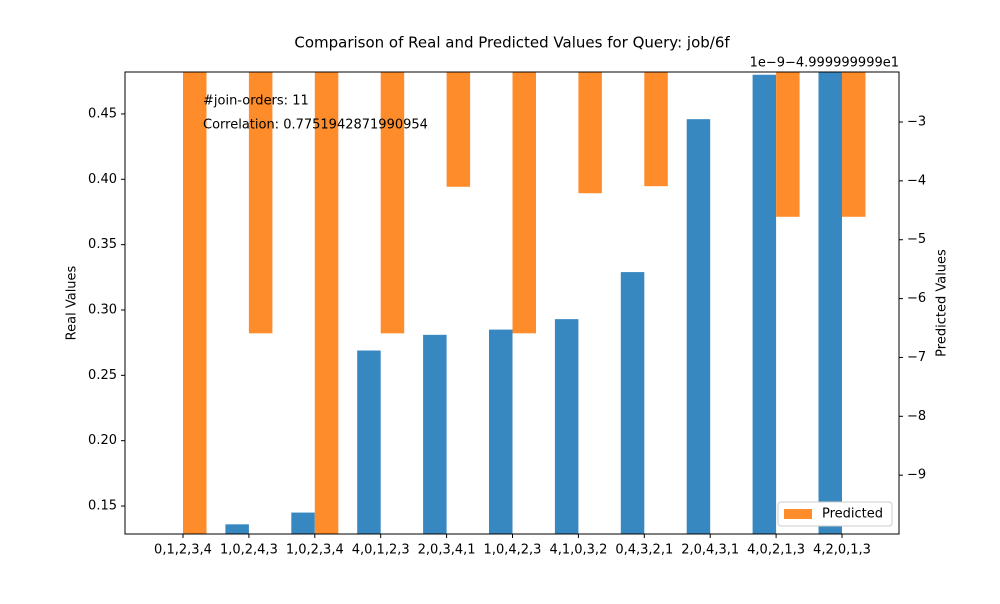  What do you see at coordinates (102, 309) in the screenshot?
I see `y-tick-label: 0.30` at bounding box center [102, 309].